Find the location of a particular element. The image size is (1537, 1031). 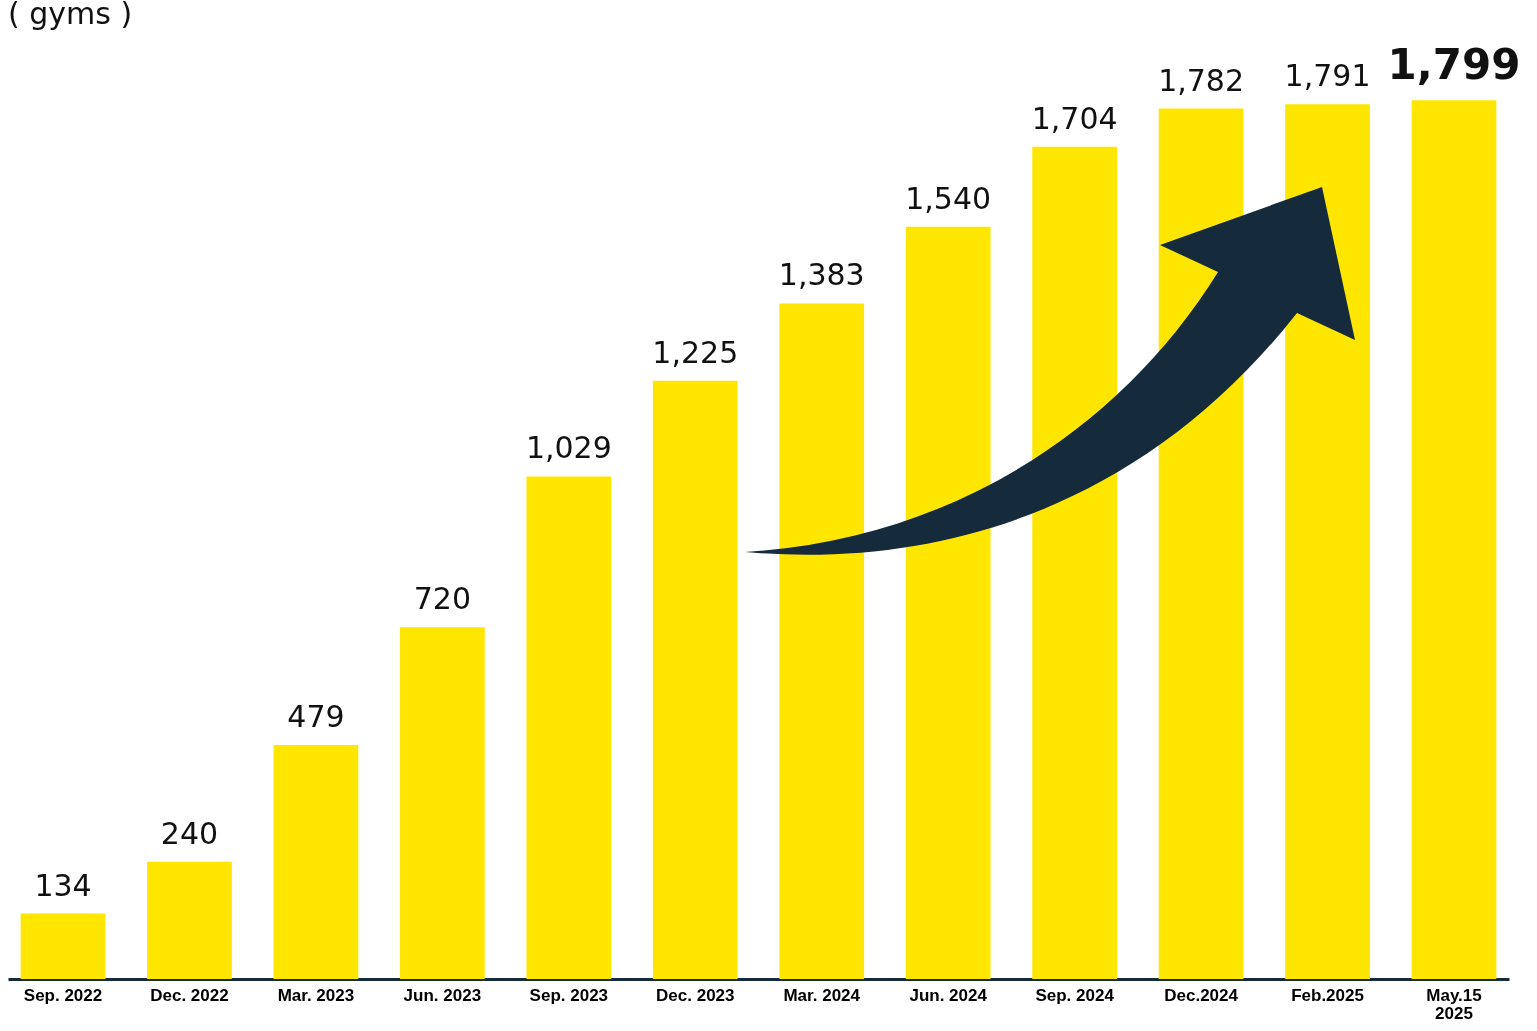

data-label: 1,029 is located at coordinates (568, 448).